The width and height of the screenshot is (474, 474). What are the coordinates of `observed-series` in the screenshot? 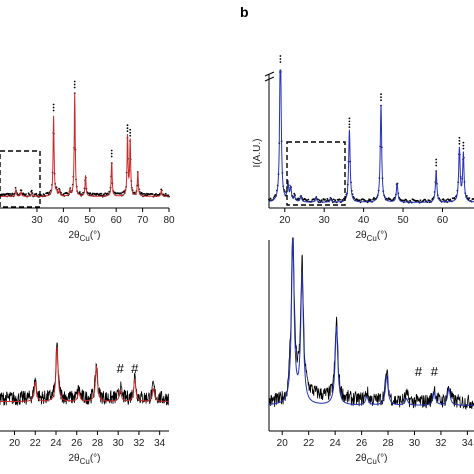 It's located at (84, 374).